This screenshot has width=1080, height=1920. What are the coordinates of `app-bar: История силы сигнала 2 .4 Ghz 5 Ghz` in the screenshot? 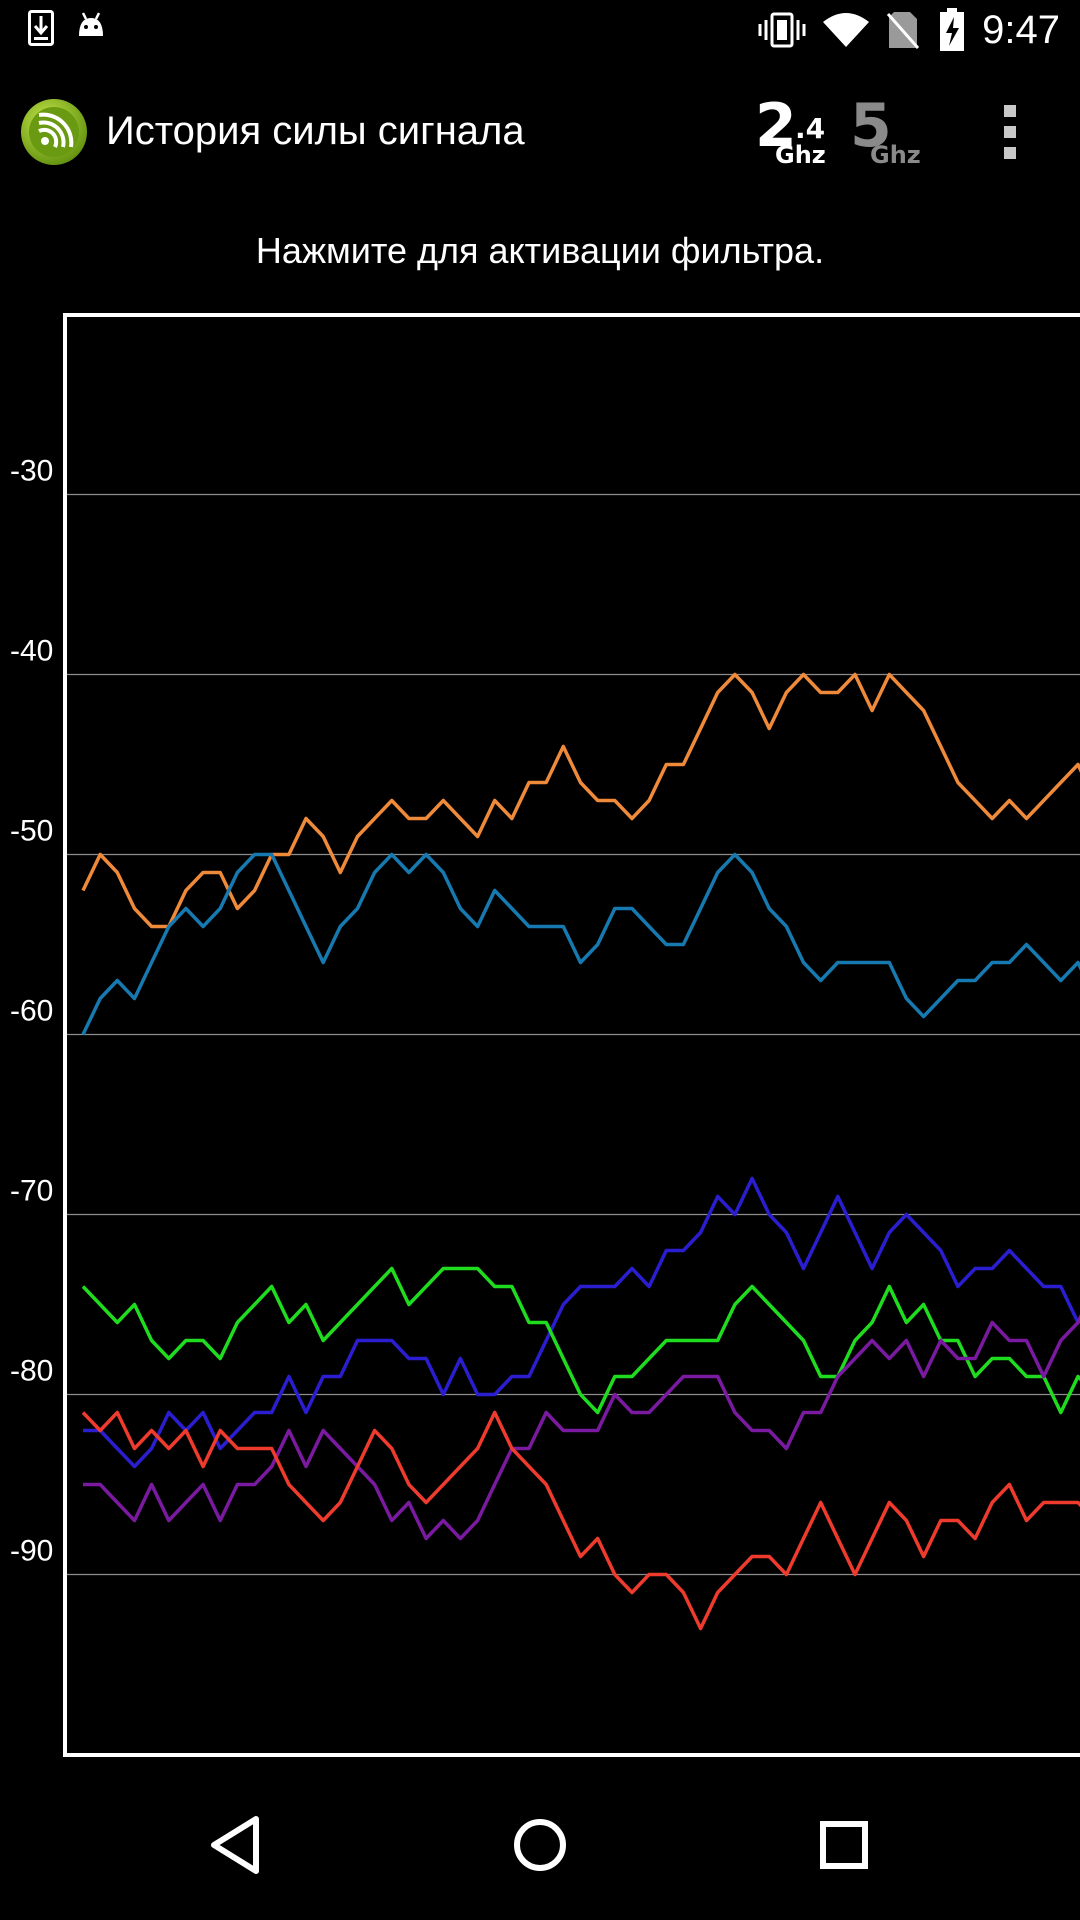 It's located at (540, 130).